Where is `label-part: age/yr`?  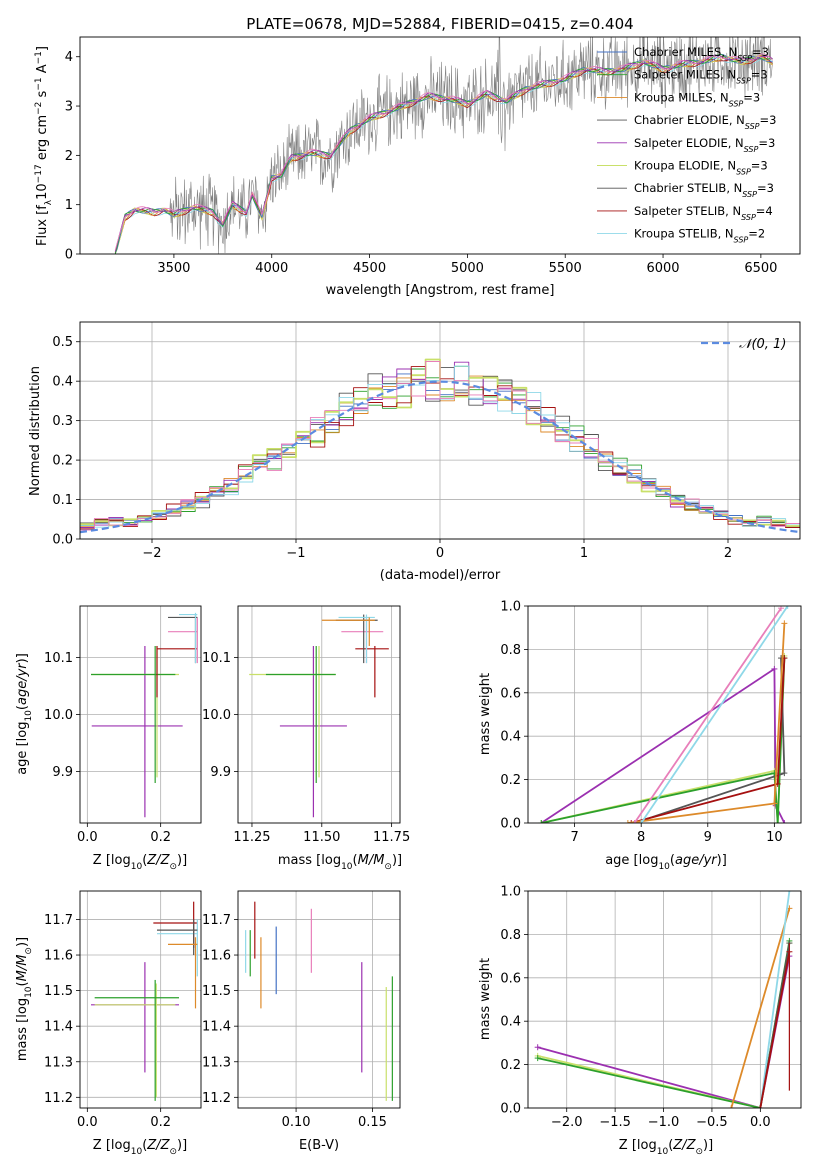
label-part: age/yr is located at coordinates (696, 860).